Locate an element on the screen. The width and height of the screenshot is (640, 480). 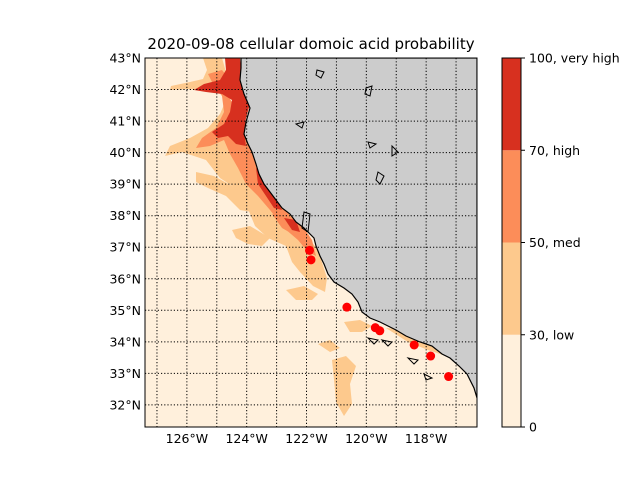
lat-label: 39°N is located at coordinates (125, 184).